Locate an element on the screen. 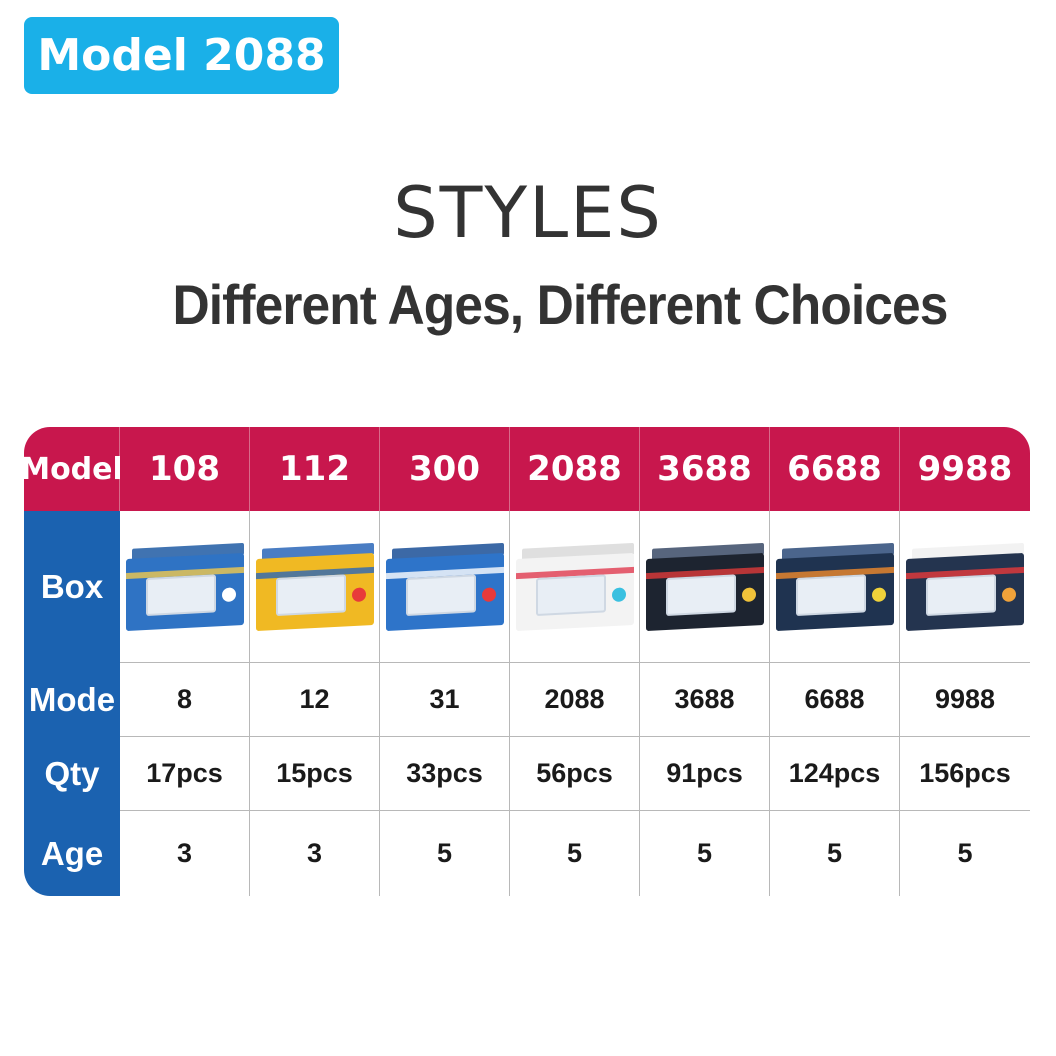 This screenshot has width=1056, height=1056. mode-value: 3688 is located at coordinates (705, 700).